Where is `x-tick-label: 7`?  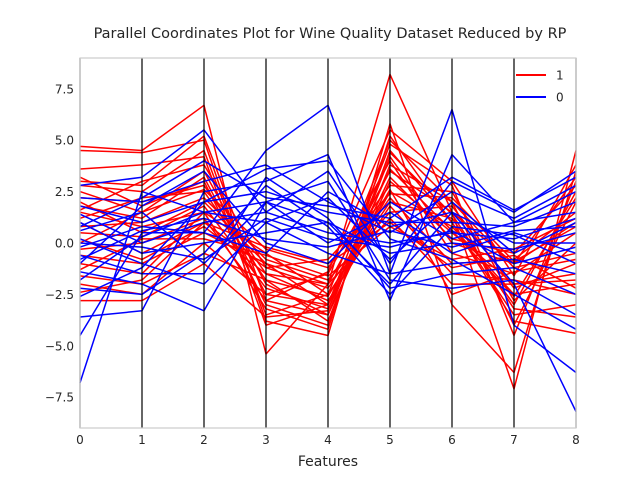
x-tick-label: 7 is located at coordinates (514, 440).